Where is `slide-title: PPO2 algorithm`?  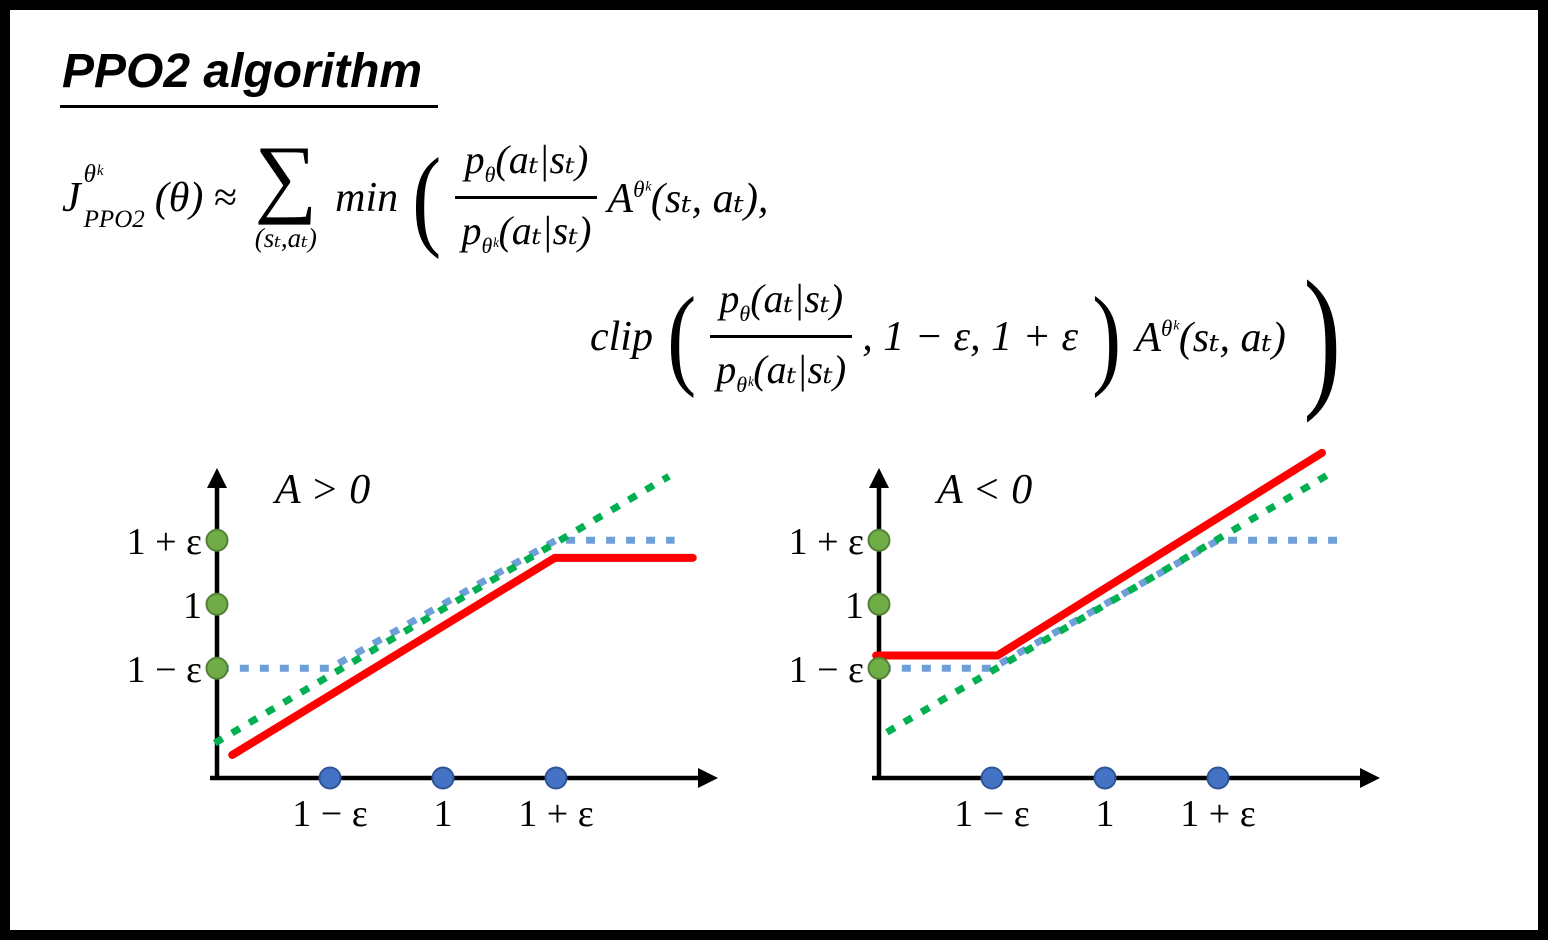
slide-title: PPO2 algorithm is located at coordinates (249, 76).